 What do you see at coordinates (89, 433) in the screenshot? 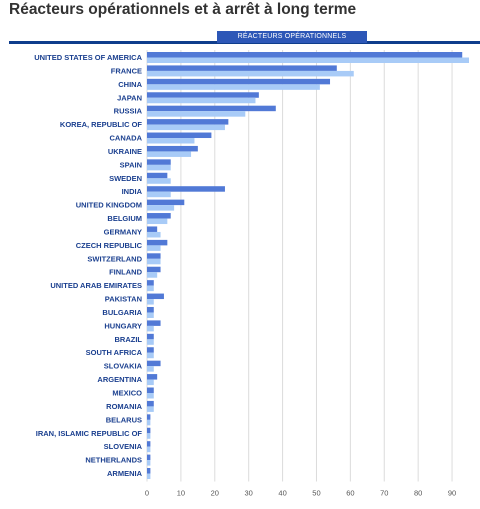
I see `category-label: IRAN, ISLAMIC REPUBLIC OF` at bounding box center [89, 433].